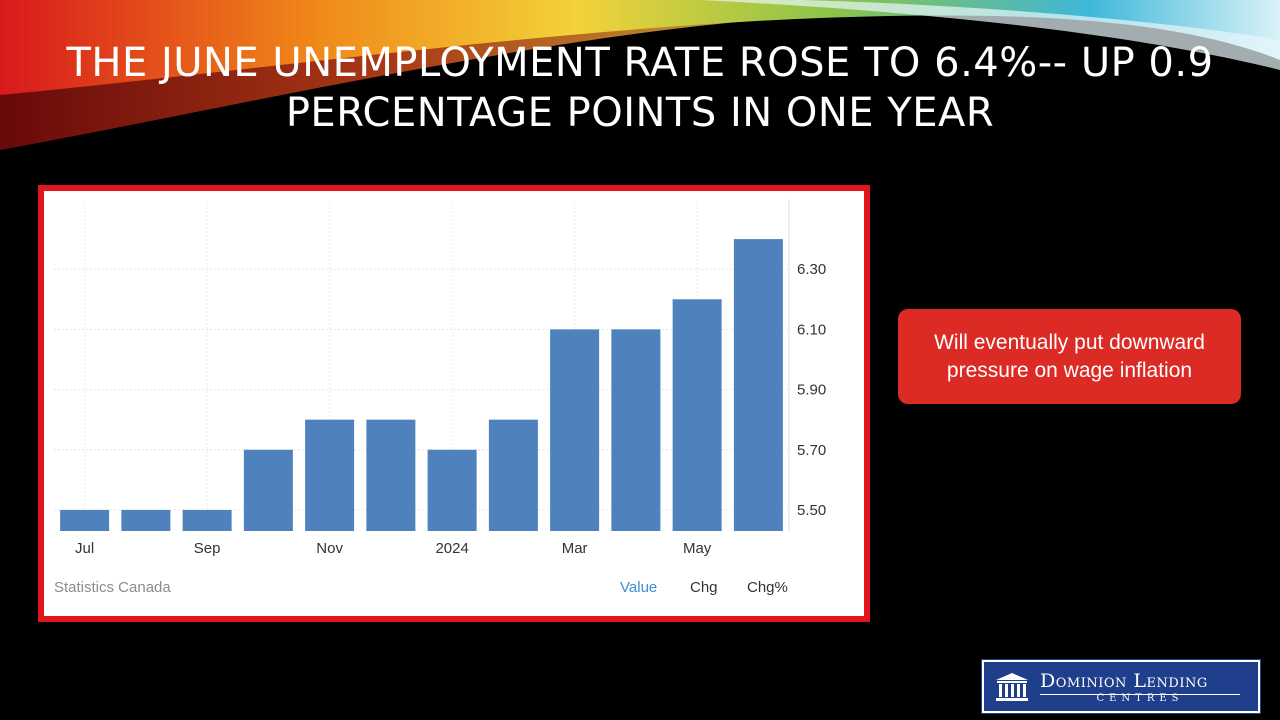 This screenshot has height=720, width=1280. What do you see at coordinates (207, 548) in the screenshot?
I see `x-tick-label: Sep` at bounding box center [207, 548].